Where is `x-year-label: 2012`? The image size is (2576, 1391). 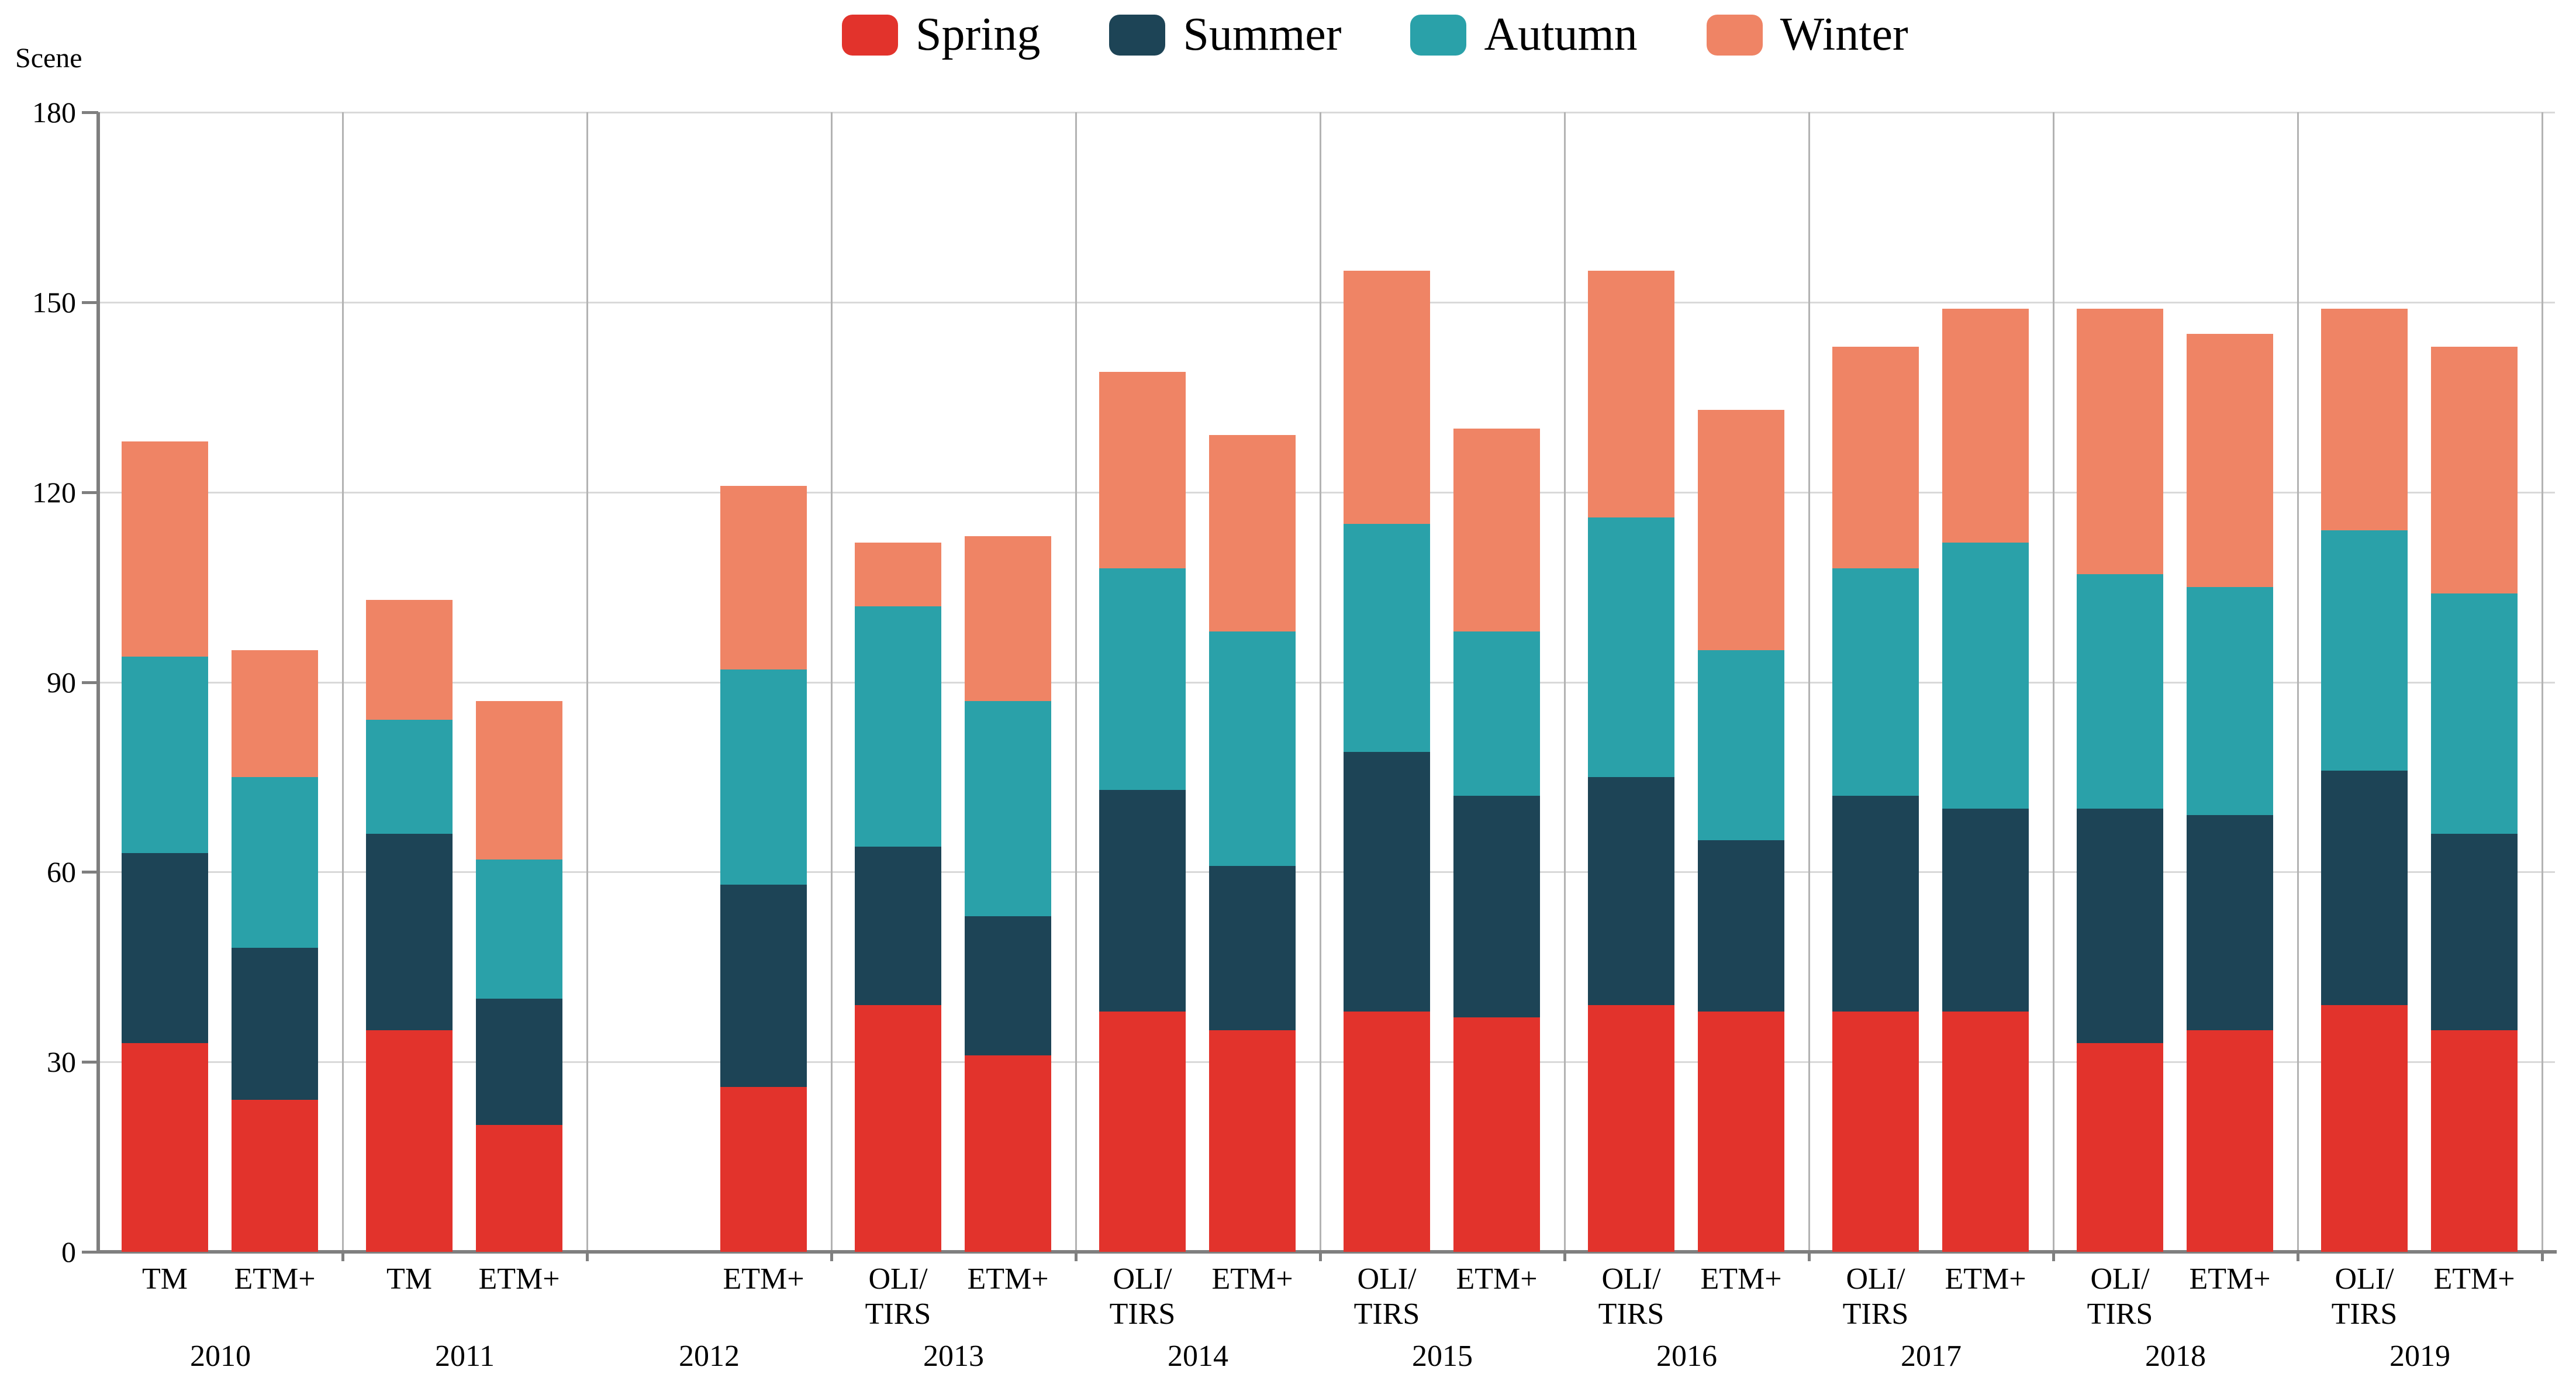 x-year-label: 2012 is located at coordinates (709, 1356).